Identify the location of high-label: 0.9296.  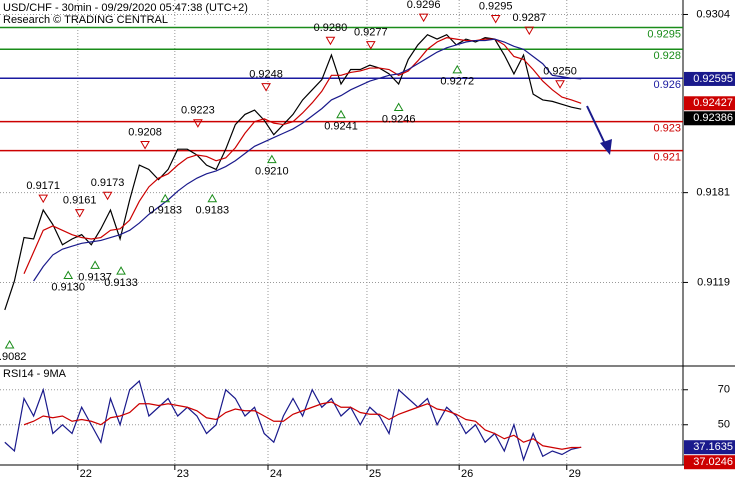
(424, 5).